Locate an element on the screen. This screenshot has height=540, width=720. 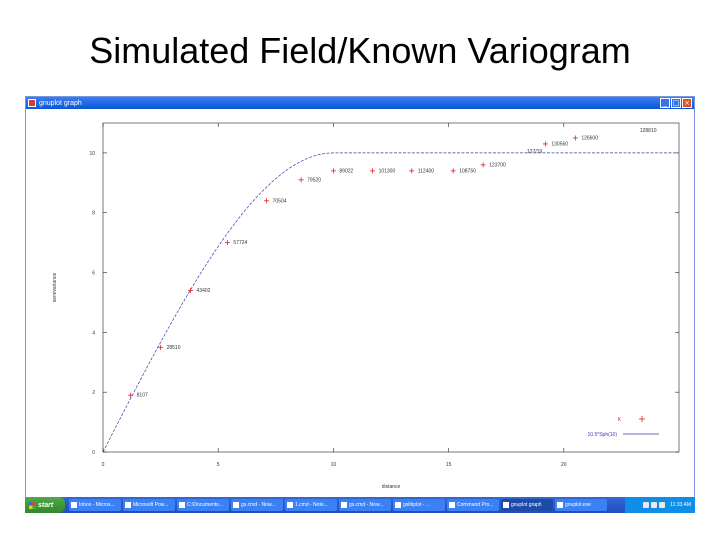
extra-label: 127/19 is located at coordinates (535, 152).